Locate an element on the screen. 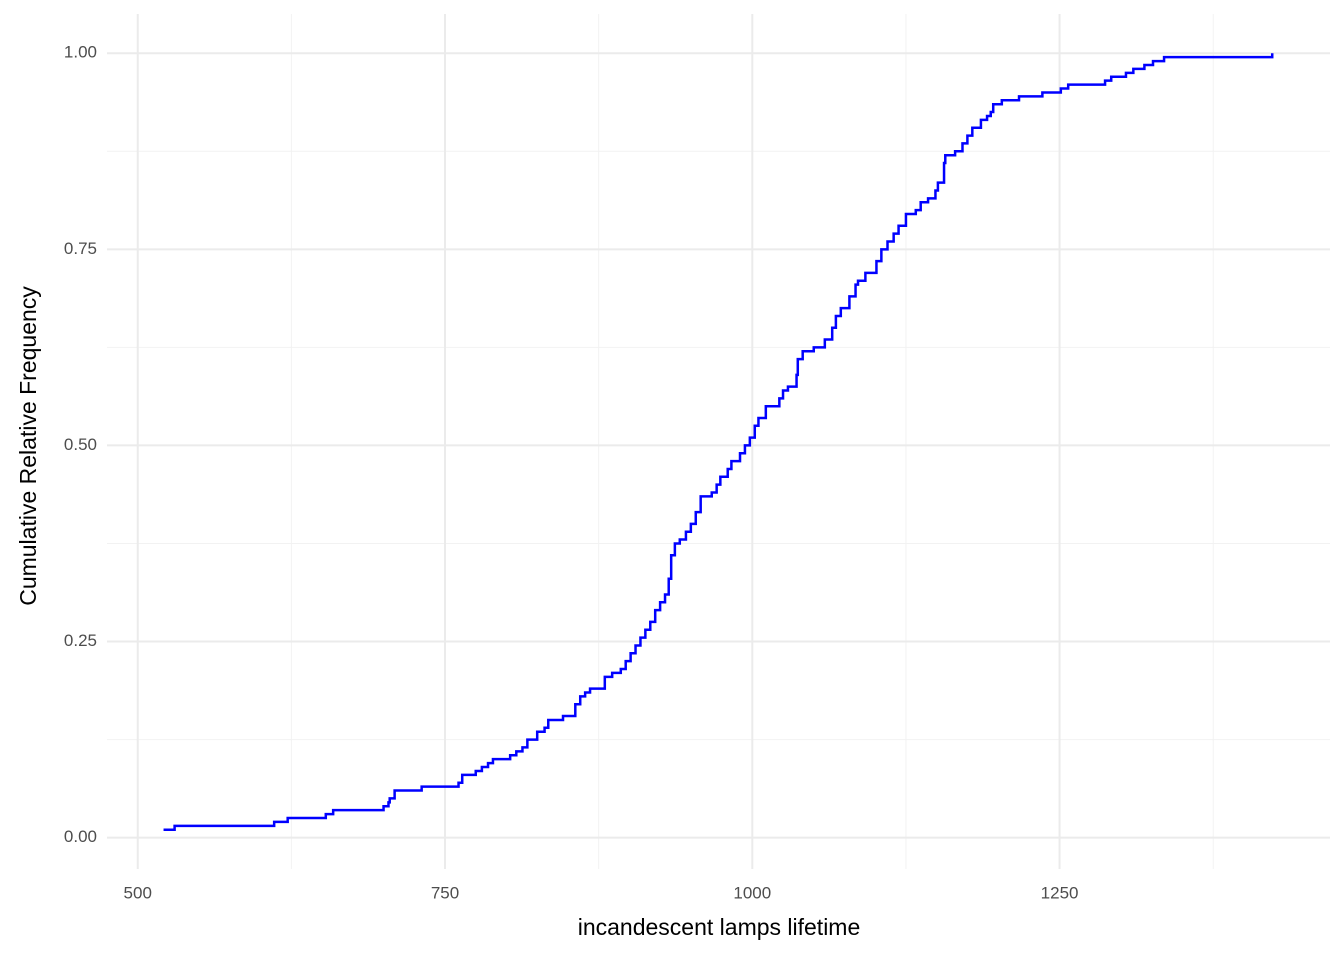 This screenshot has width=1344, height=960. x-axis-title: incandescent lamps lifetime is located at coordinates (719, 927).